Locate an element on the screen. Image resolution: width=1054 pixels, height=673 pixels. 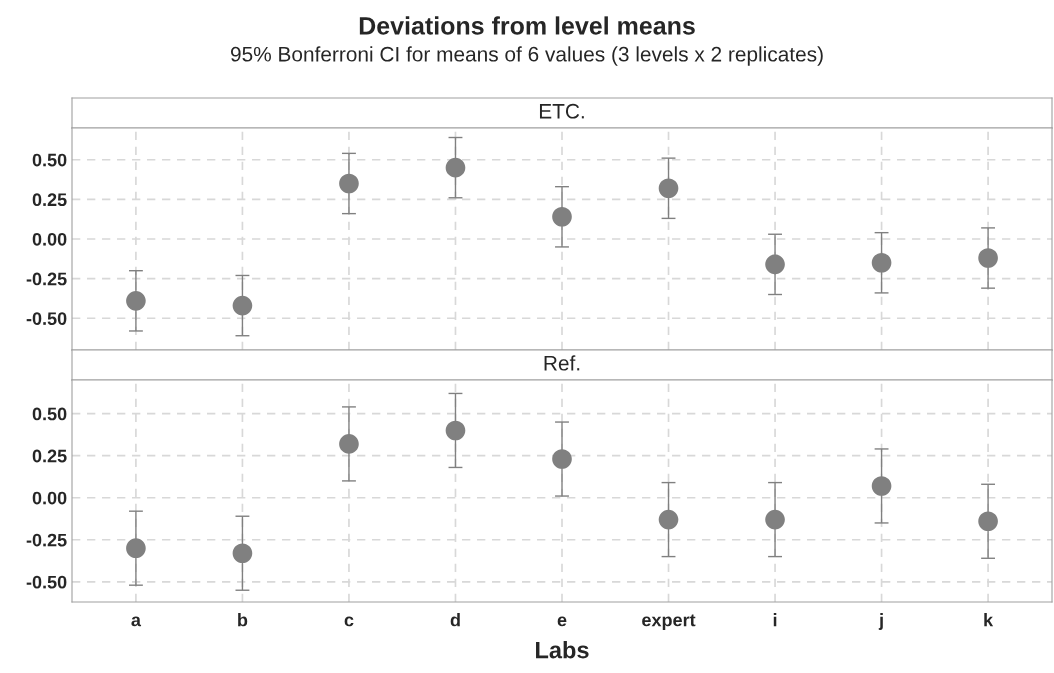
x-tick-label: i is located at coordinates (775, 620).